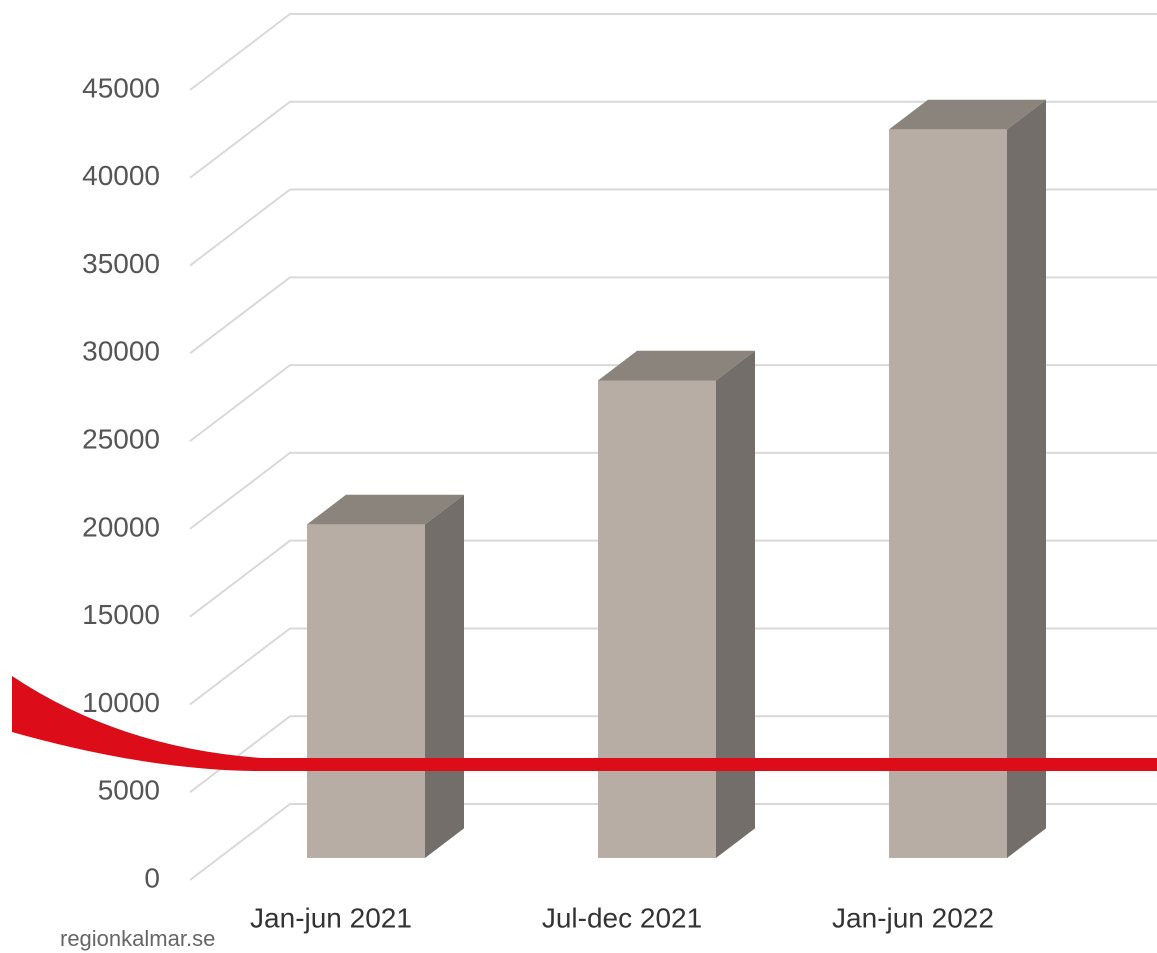 The image size is (1157, 953). Describe the element at coordinates (129, 790) in the screenshot. I see `y-tick-label: 5000` at that location.